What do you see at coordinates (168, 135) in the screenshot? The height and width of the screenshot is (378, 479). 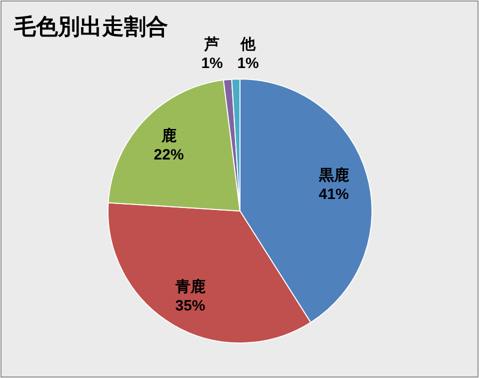 I see `slice-label: 鹿` at bounding box center [168, 135].